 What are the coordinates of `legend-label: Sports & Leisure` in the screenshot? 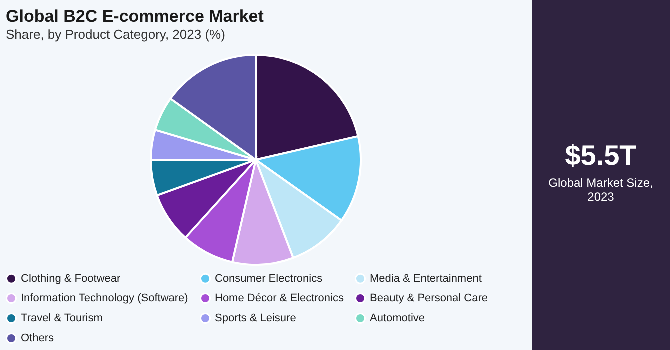 It's located at (255, 318).